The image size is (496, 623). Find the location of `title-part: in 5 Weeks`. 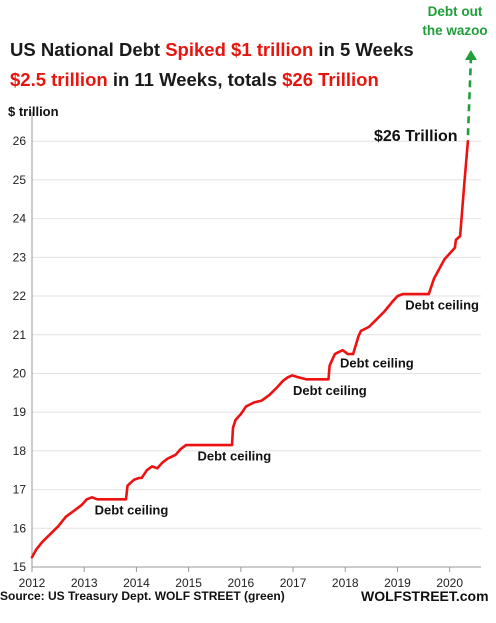

title-part: in 5 Weeks is located at coordinates (365, 49).